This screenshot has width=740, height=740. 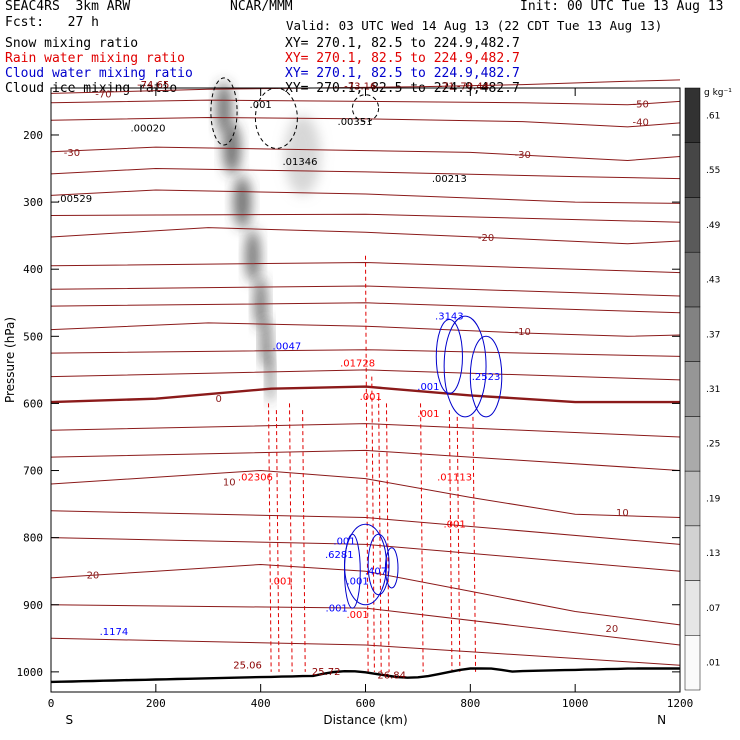 I want to click on y-tick-label: 500, so click(x=33, y=336).